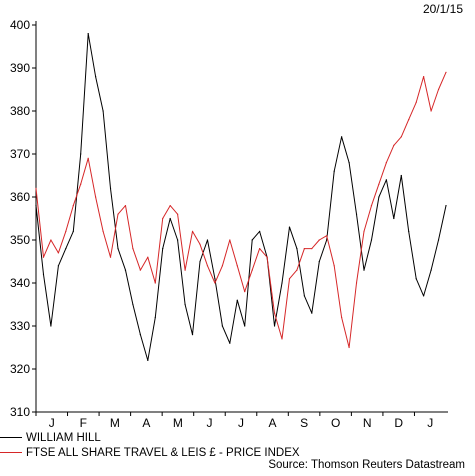 The width and height of the screenshot is (475, 476). Describe the element at coordinates (11, 452) in the screenshot. I see `legend-swatch-ftse-travel` at that location.